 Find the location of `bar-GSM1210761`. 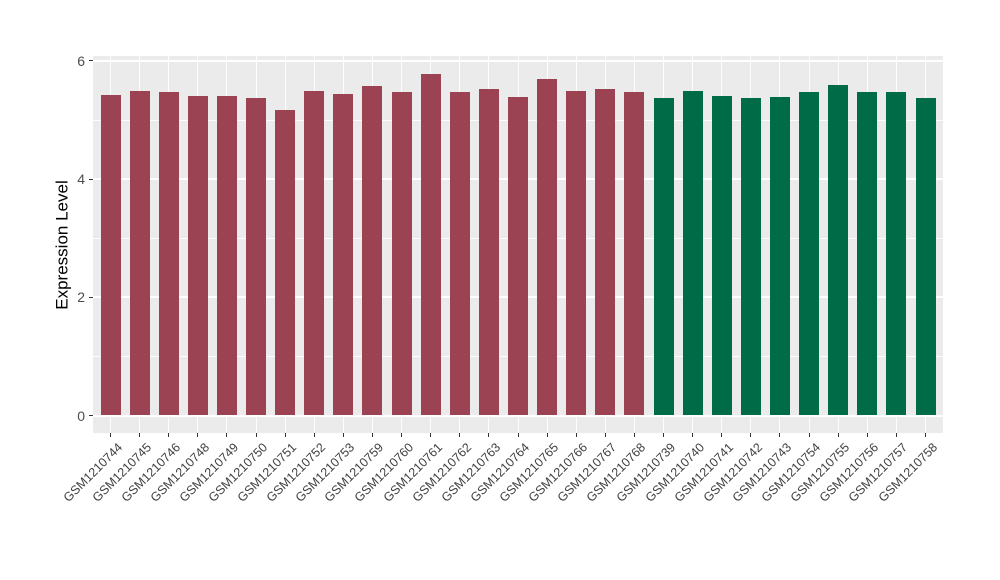

bar-GSM1210761 is located at coordinates (430, 244).